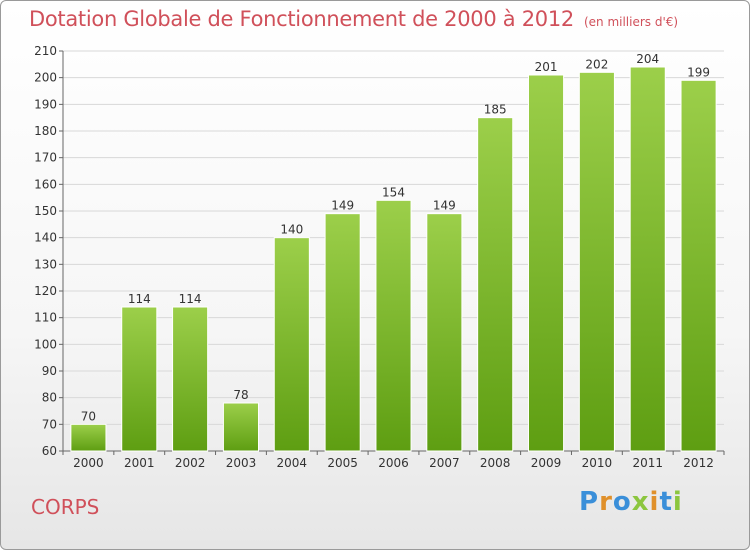 The height and width of the screenshot is (550, 750). What do you see at coordinates (495, 284) in the screenshot?
I see `bar-2008` at bounding box center [495, 284].